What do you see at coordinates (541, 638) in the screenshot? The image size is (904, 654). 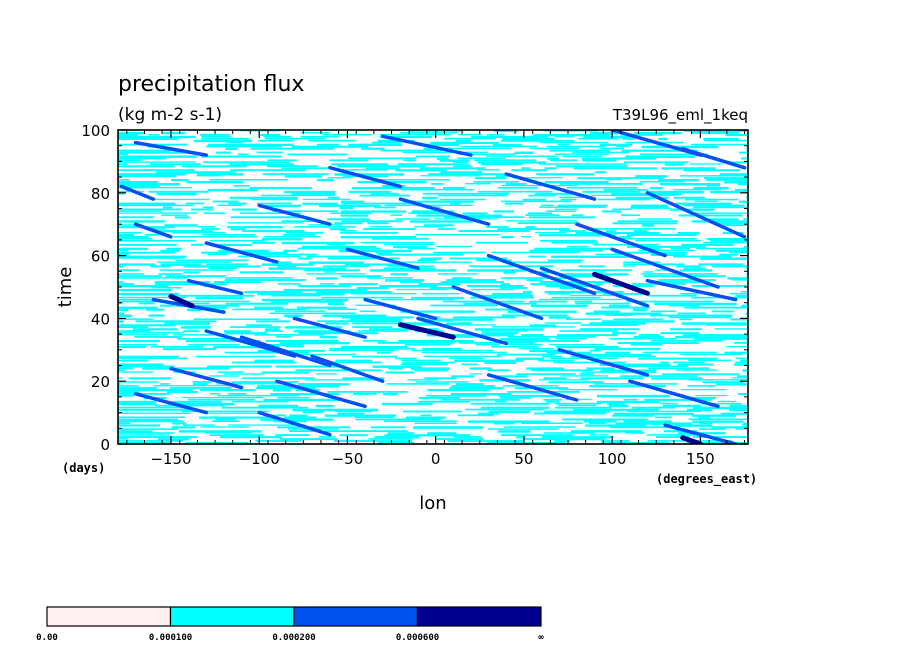 I see `colorbar-label: ∞` at bounding box center [541, 638].